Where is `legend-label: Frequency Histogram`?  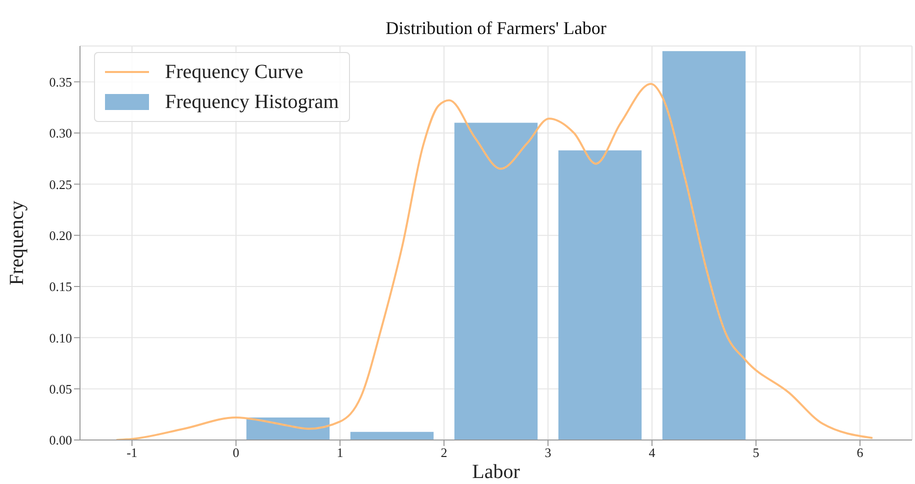 legend-label: Frequency Histogram is located at coordinates (252, 102).